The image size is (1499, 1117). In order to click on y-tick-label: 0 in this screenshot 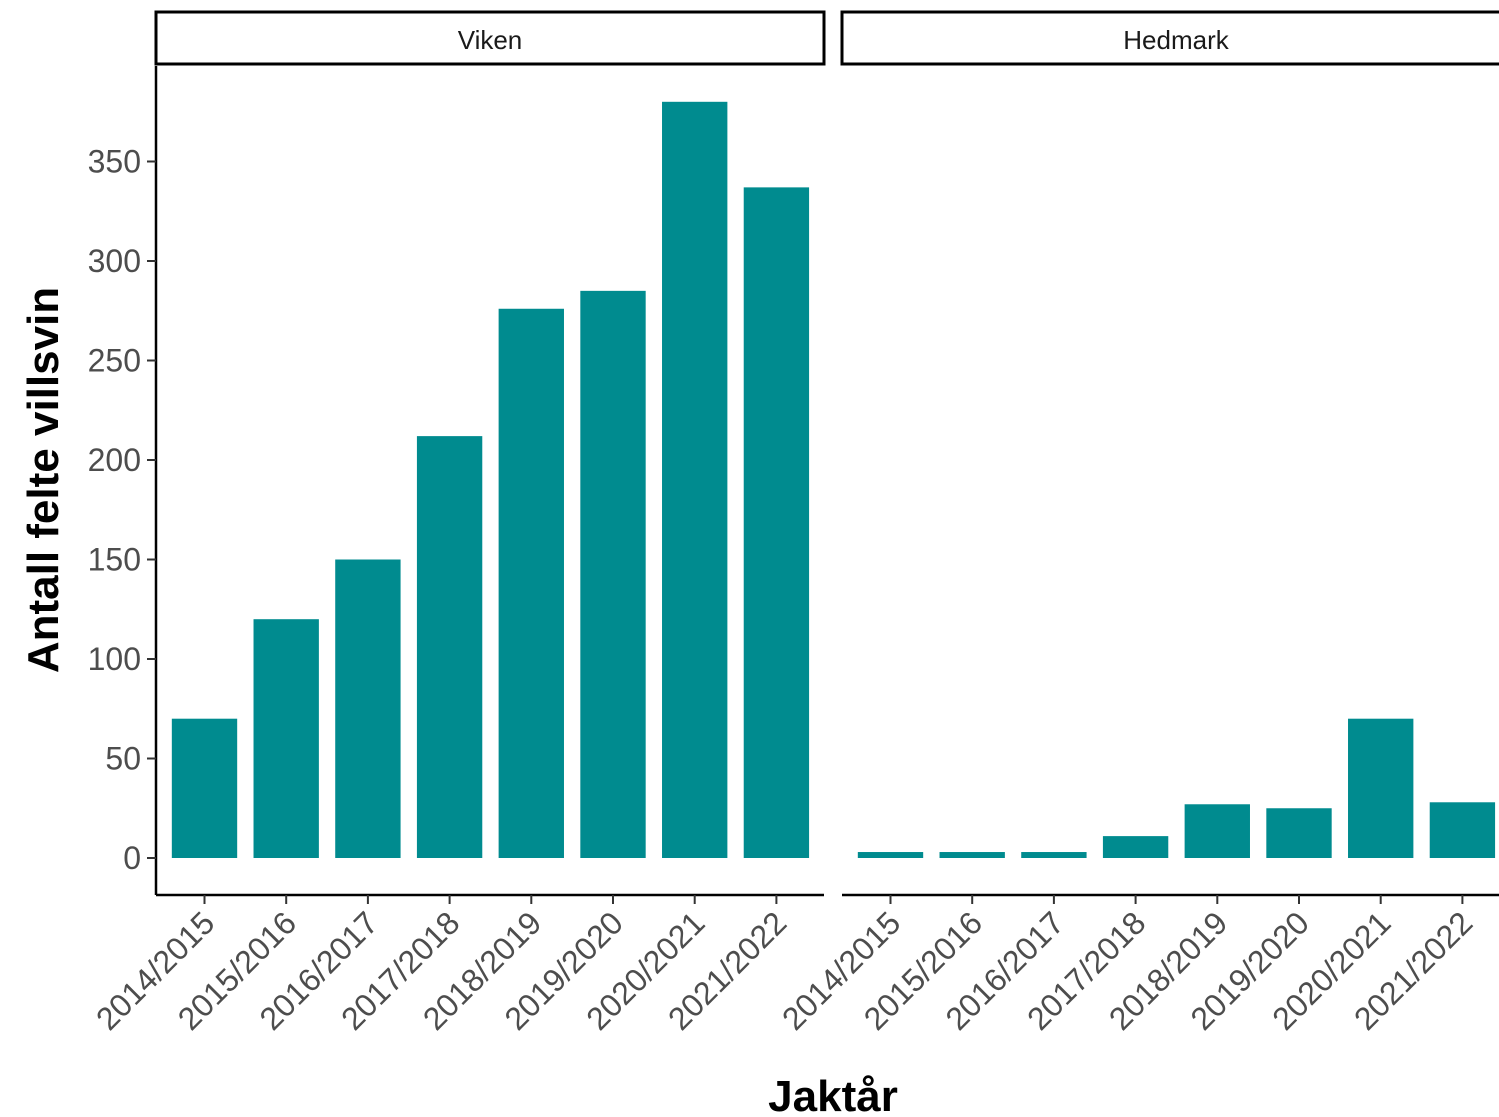, I will do `click(132, 858)`.